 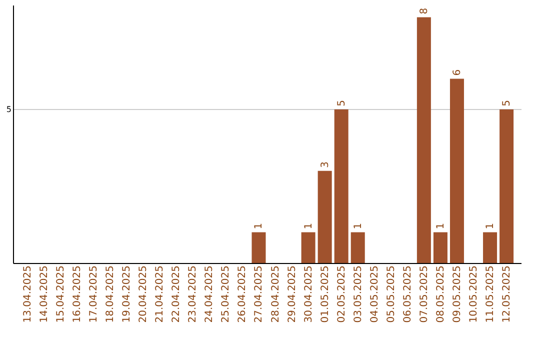 What do you see at coordinates (292, 294) in the screenshot?
I see `x-tick-label: 29.04.2025` at bounding box center [292, 294].